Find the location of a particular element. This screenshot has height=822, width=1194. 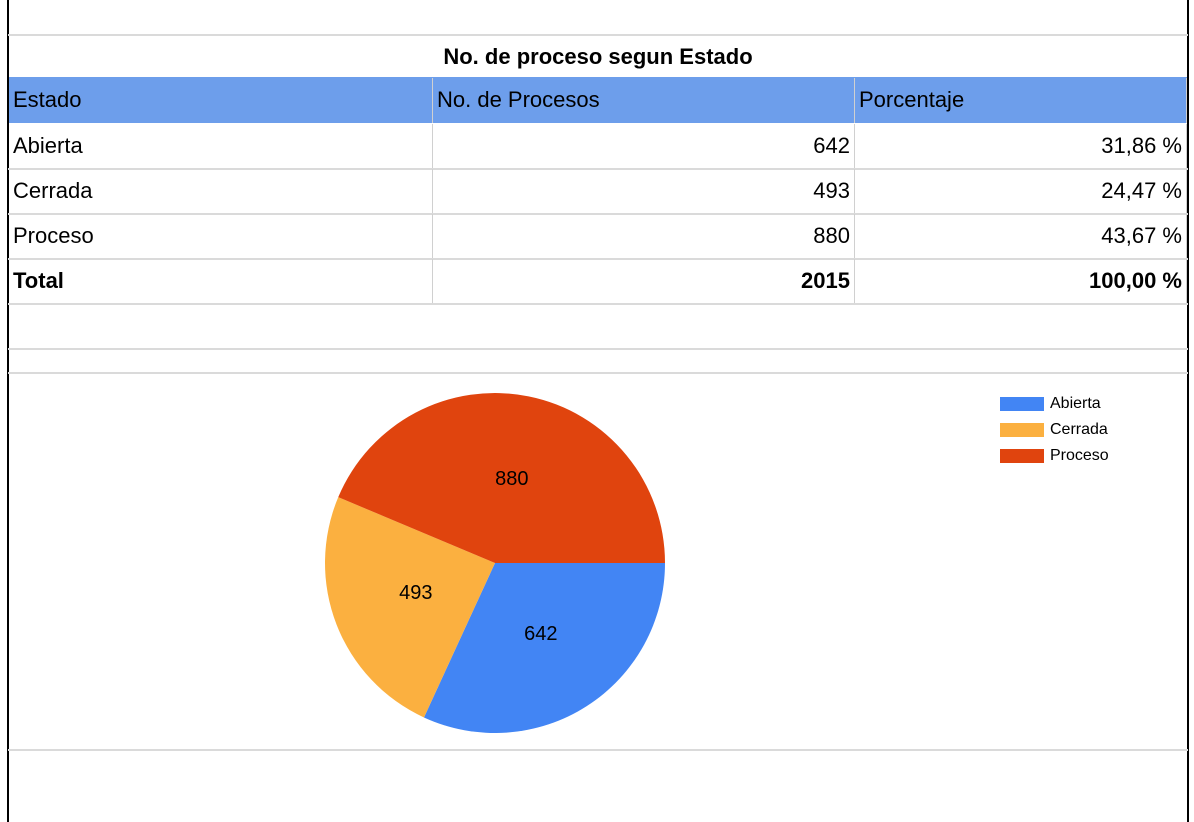

table-cell: 100,00 % is located at coordinates (1021, 281).